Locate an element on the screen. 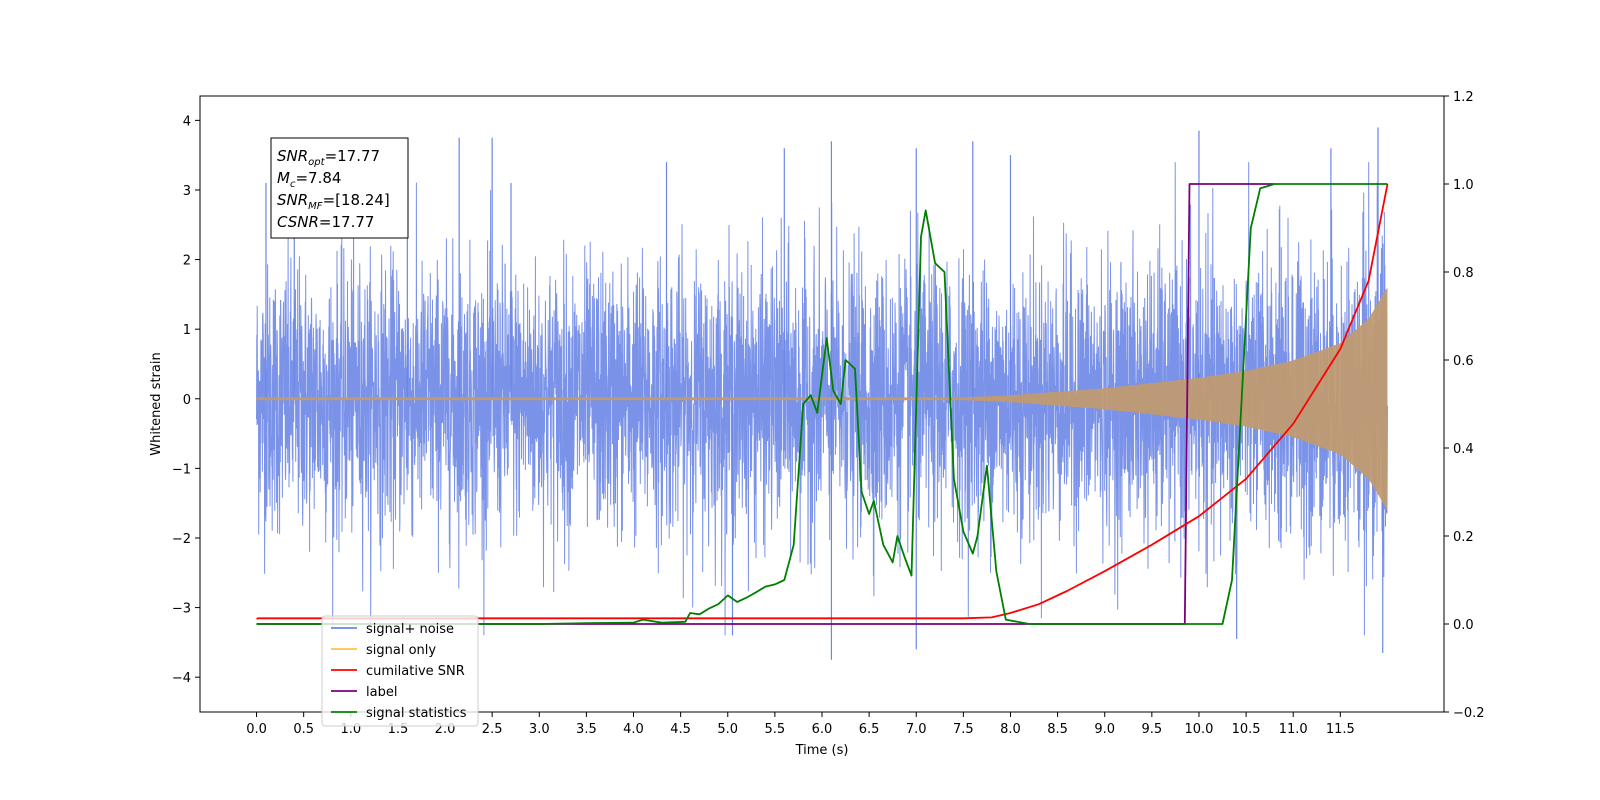 The height and width of the screenshot is (800, 1600). x-tick-label: 9.0 is located at coordinates (1104, 729).